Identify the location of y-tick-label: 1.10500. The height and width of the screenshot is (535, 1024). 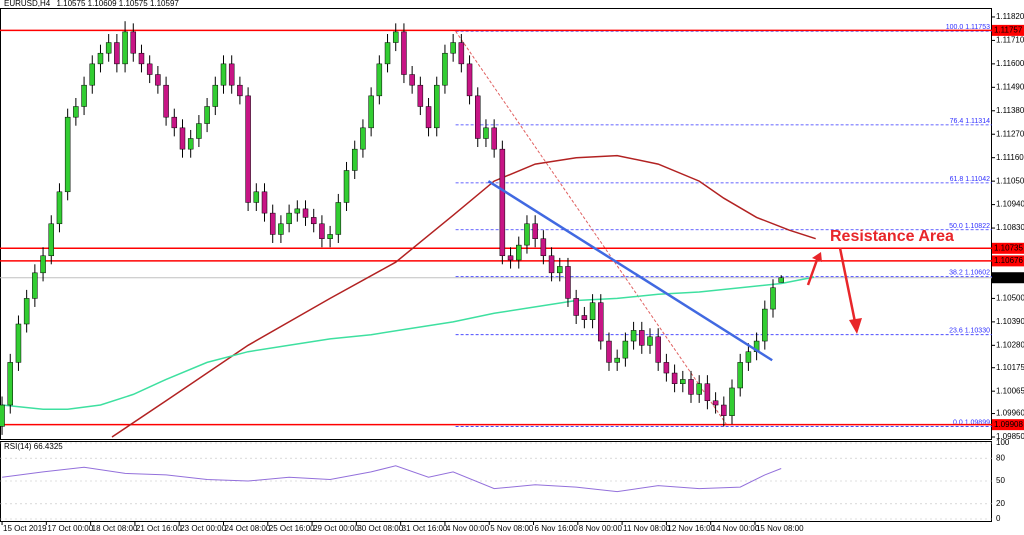
(1010, 298).